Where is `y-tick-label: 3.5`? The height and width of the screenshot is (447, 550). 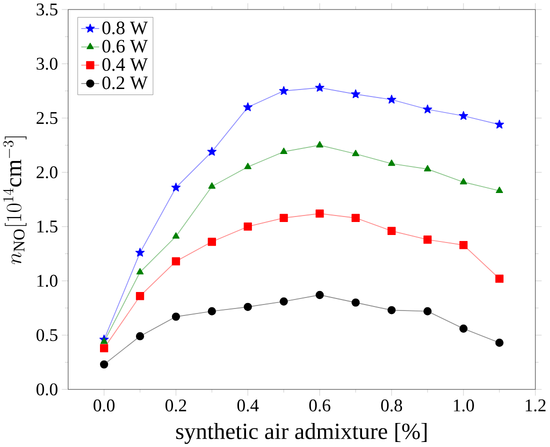
y-tick-label: 3.5 is located at coordinates (47, 9).